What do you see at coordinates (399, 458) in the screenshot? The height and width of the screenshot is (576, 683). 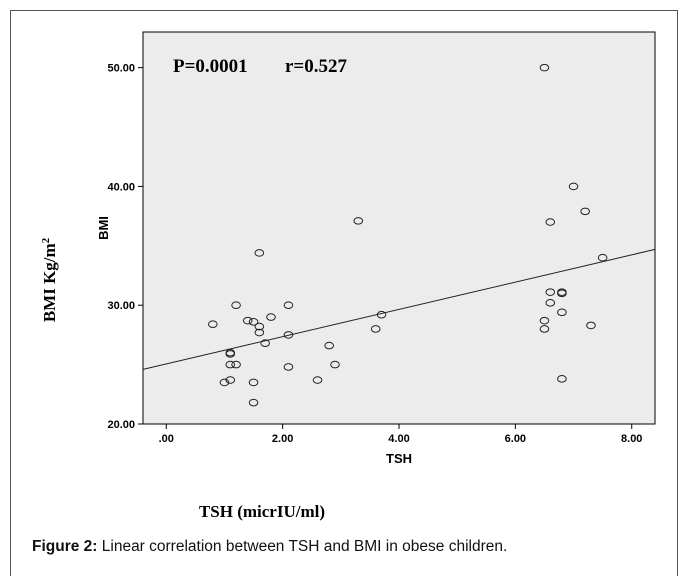 I see `x-axis-title: TSH` at bounding box center [399, 458].